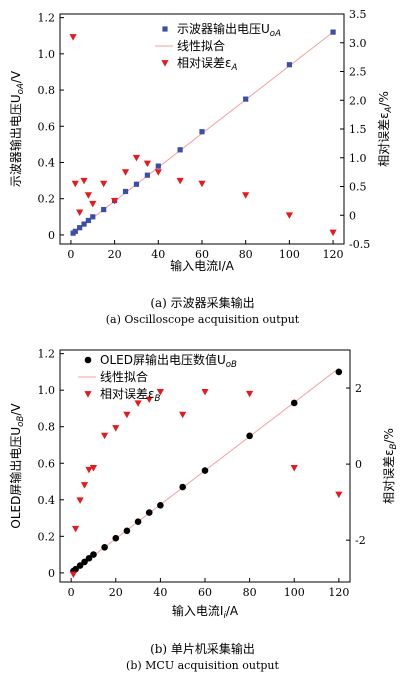 This screenshot has height=675, width=405. What do you see at coordinates (358, 100) in the screenshot?
I see `y-right-tick-label: 2.0` at bounding box center [358, 100].